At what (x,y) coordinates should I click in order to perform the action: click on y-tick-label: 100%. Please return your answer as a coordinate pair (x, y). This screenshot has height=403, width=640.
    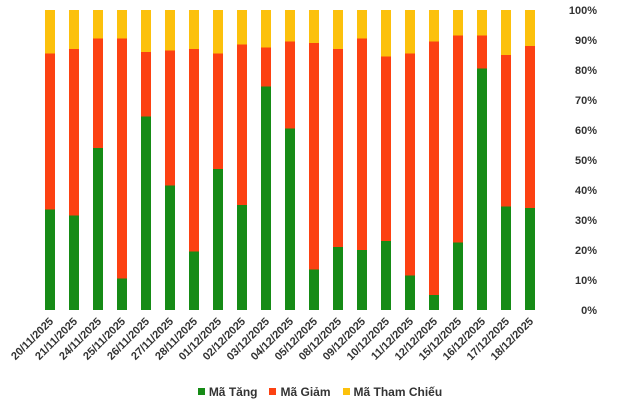
    Looking at the image, I should click on (583, 11).